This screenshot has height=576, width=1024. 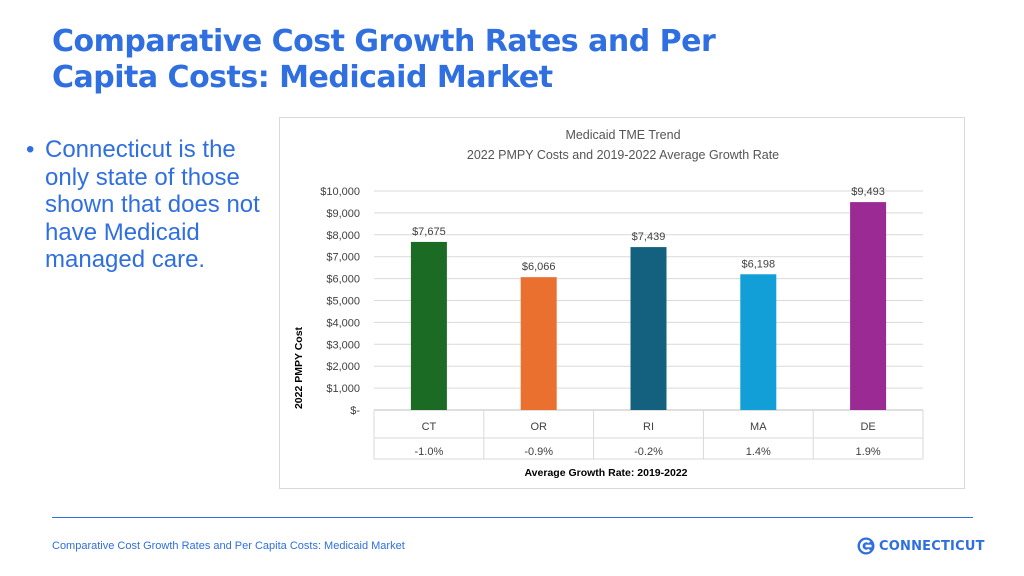 I want to click on y-tick-label: $5,000, so click(x=343, y=302).